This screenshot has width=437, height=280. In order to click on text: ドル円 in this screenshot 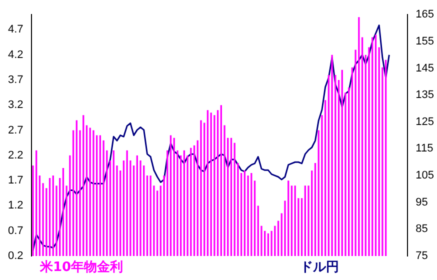, I will do `click(319, 267)`.